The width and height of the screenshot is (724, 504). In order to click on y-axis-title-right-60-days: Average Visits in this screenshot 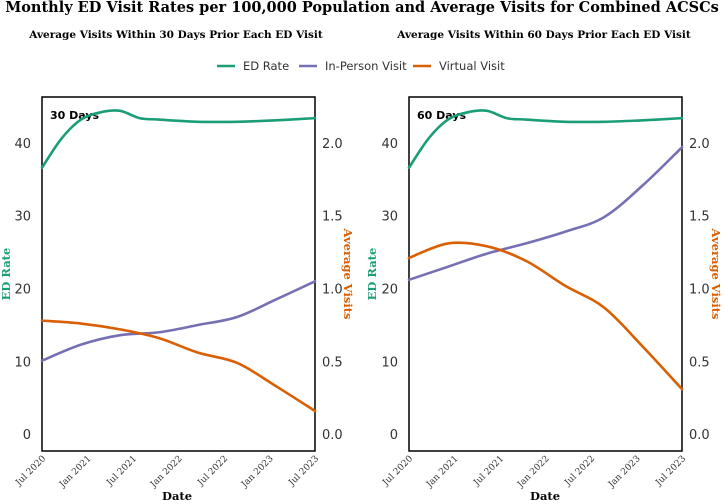, I will do `click(716, 273)`.